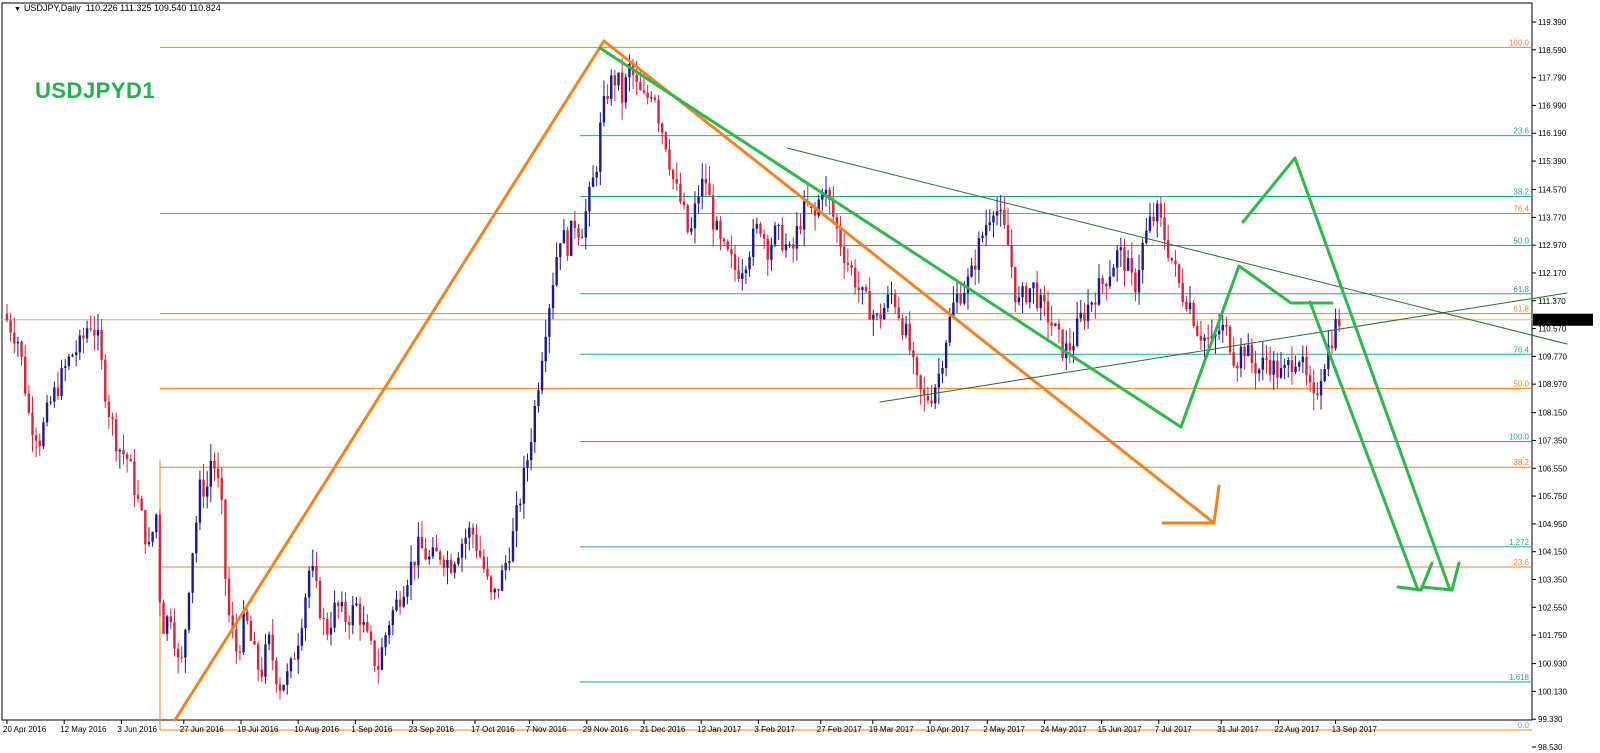  What do you see at coordinates (1177, 246) in the screenshot?
I see `triangle-upper-line` at bounding box center [1177, 246].